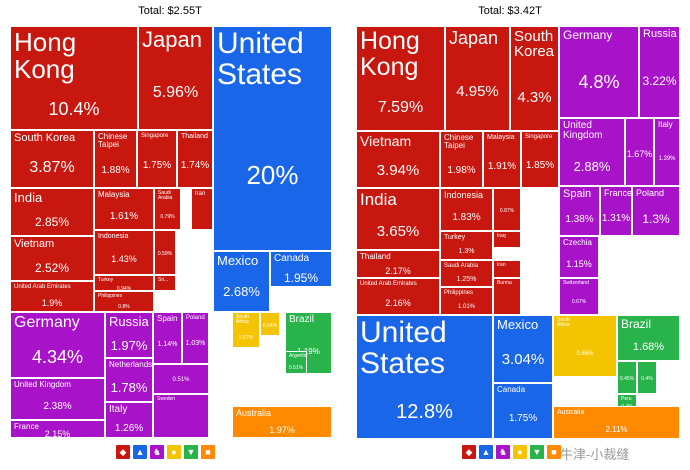 The image size is (690, 470). What do you see at coordinates (659, 72) in the screenshot?
I see `treemap-cell-russia: Russia 3.22%` at bounding box center [659, 72].